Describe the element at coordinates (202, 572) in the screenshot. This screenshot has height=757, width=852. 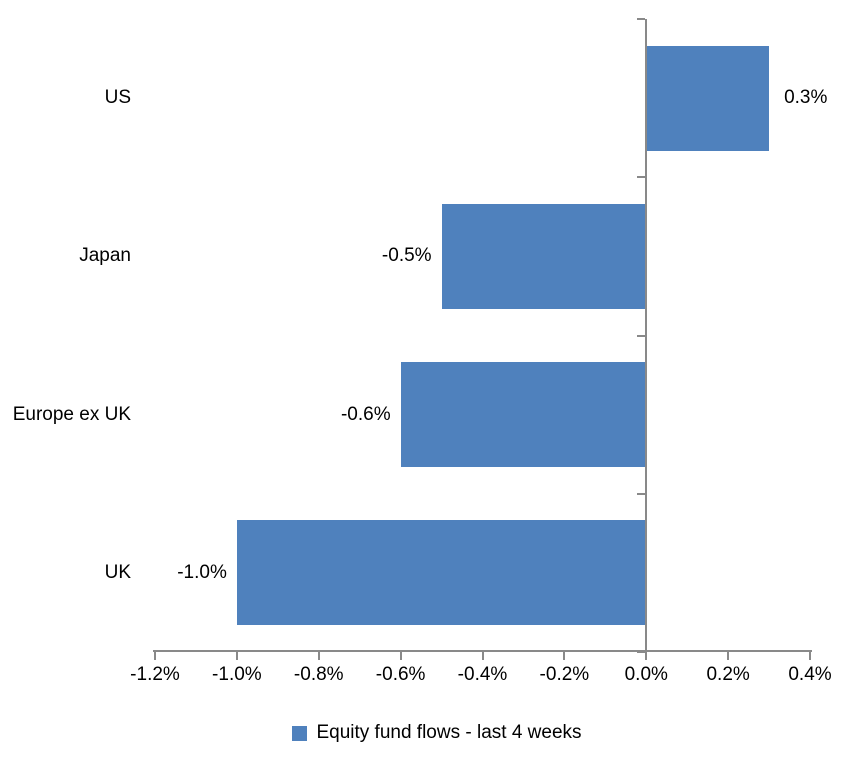
I see `data-label-uk: -1.0%` at that location.